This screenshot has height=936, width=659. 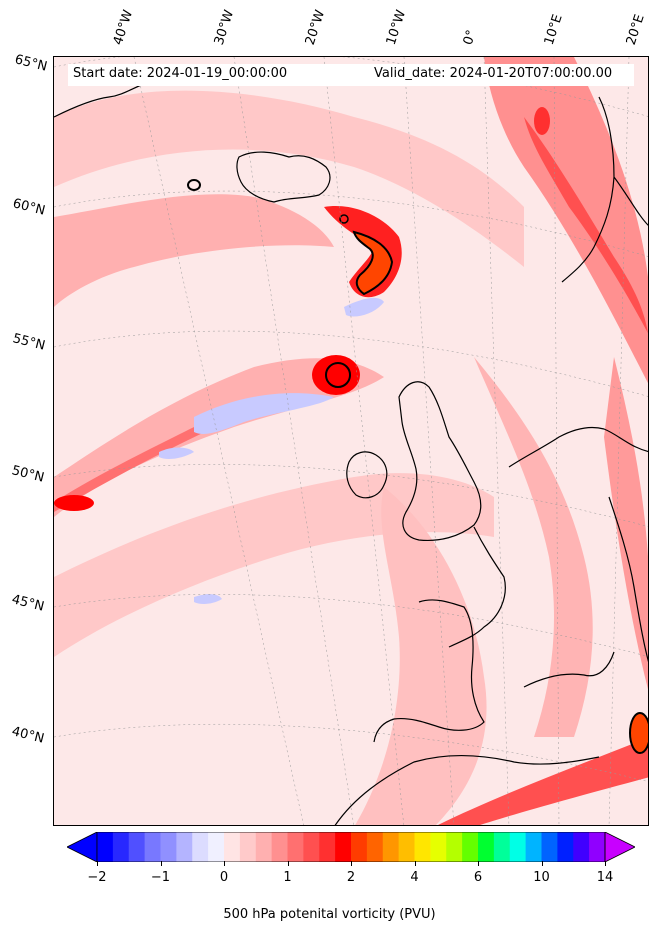 I want to click on pv-max-west-ireland, so click(x=336, y=375).